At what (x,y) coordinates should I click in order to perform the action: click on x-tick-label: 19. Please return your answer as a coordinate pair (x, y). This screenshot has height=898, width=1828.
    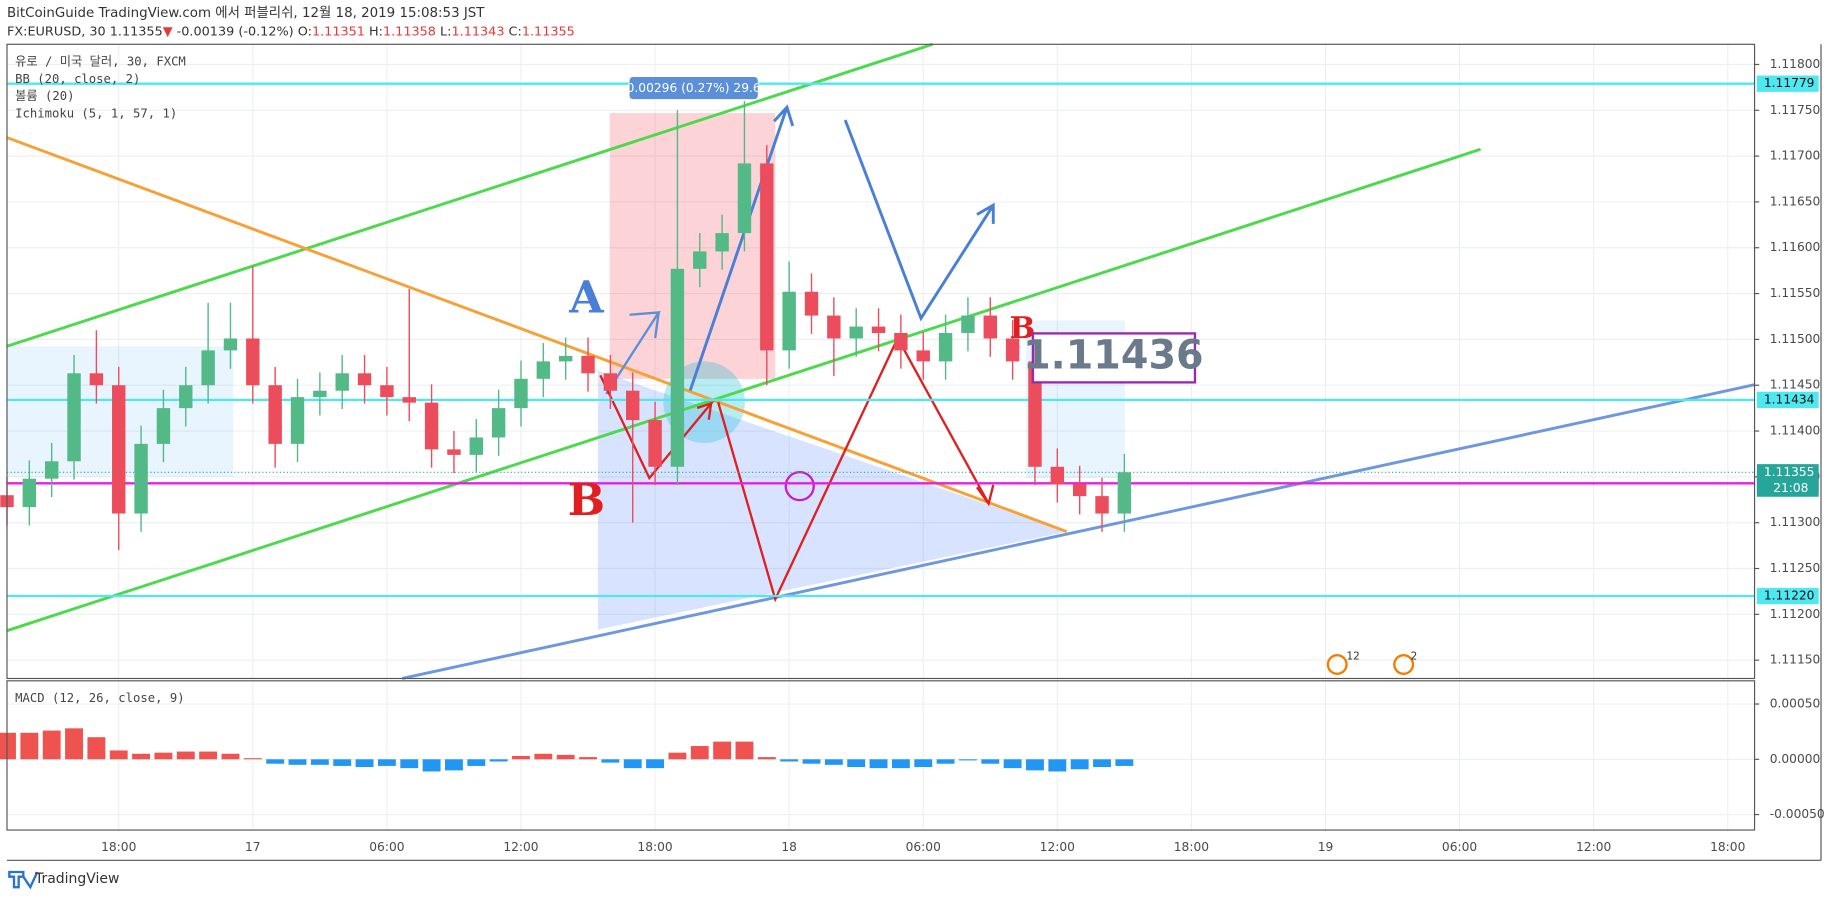
    Looking at the image, I should click on (1326, 847).